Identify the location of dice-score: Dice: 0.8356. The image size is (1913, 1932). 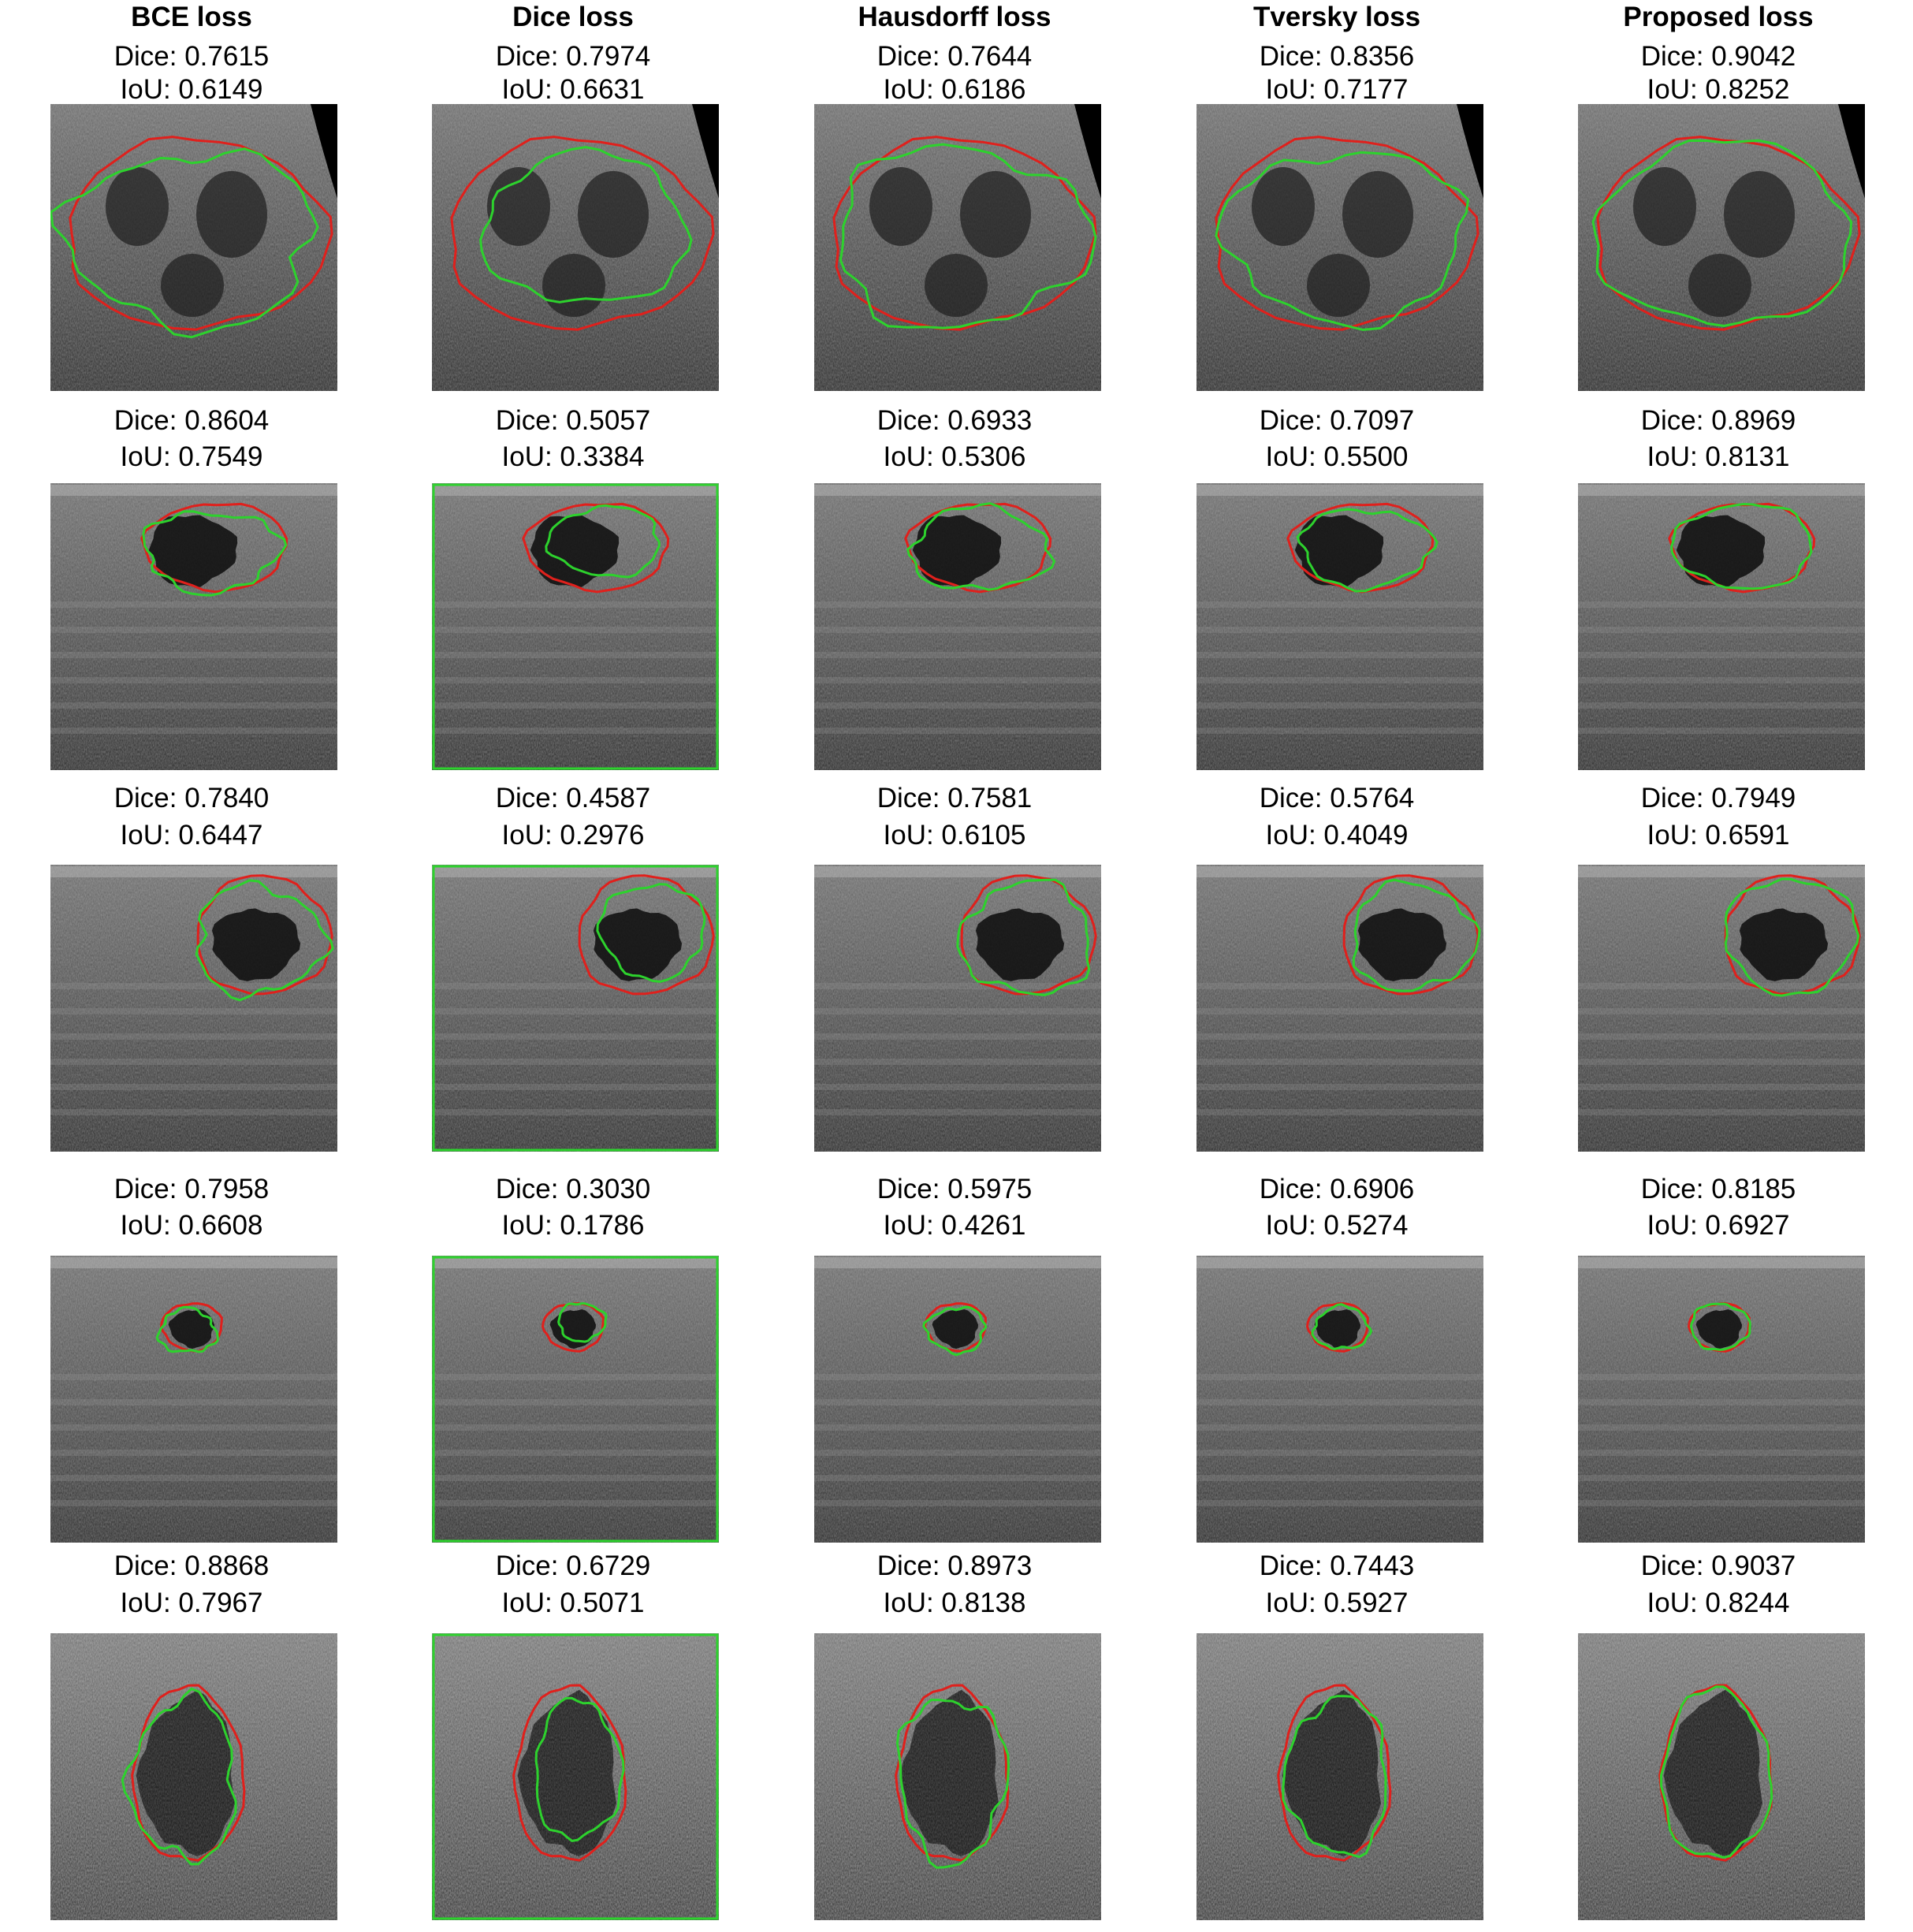
(1337, 56).